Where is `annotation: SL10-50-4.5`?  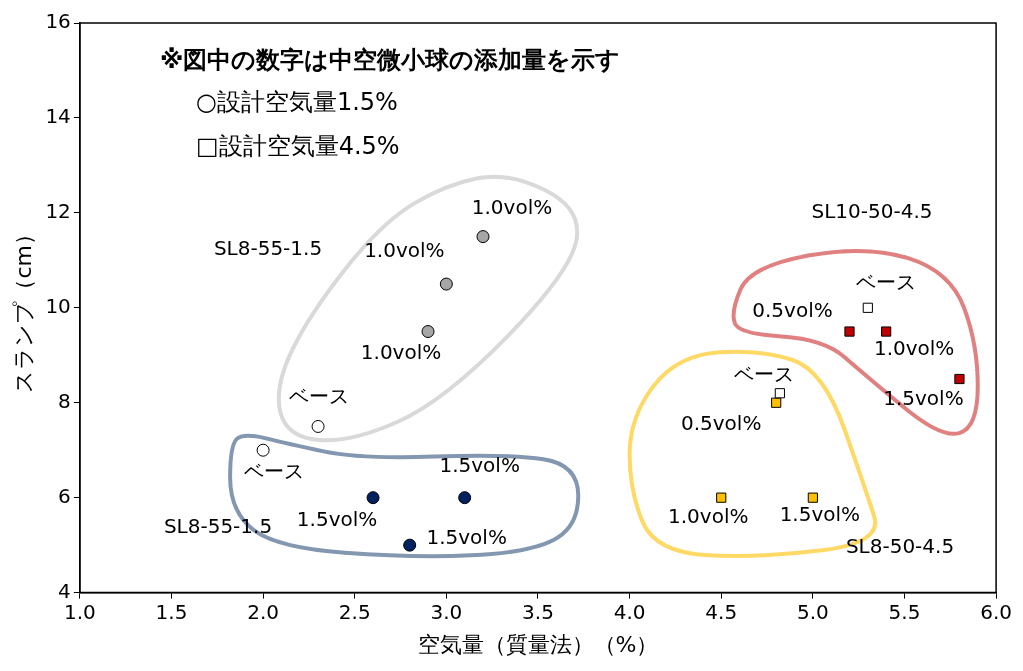 annotation: SL10-50-4.5 is located at coordinates (872, 211).